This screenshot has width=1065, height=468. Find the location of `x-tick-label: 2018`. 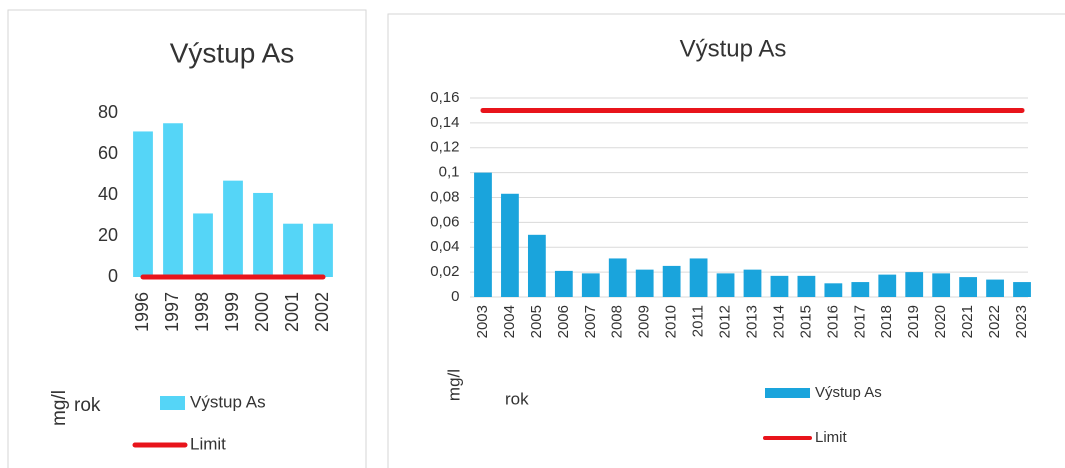

x-tick-label: 2018 is located at coordinates (886, 321).